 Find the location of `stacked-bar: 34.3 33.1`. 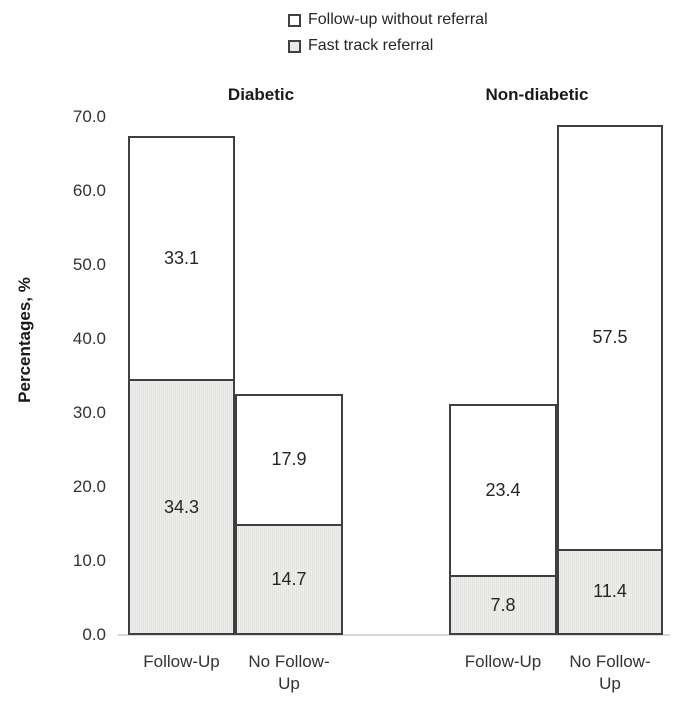

stacked-bar: 34.3 33.1 is located at coordinates (181, 385).